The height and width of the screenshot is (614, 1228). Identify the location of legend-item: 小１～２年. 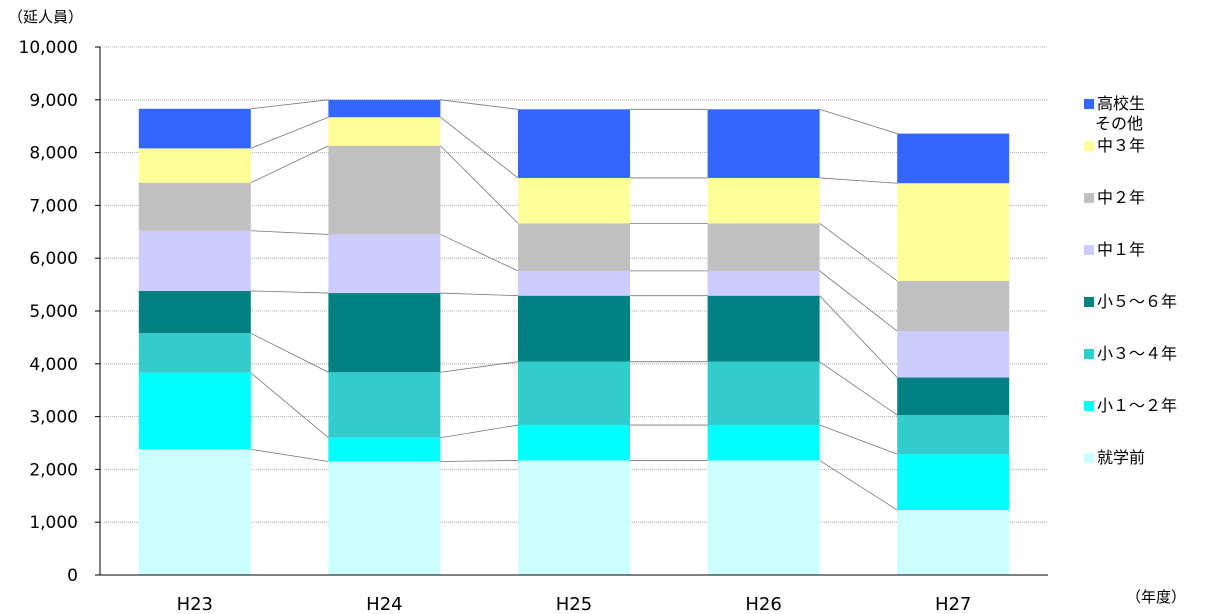
(1130, 406).